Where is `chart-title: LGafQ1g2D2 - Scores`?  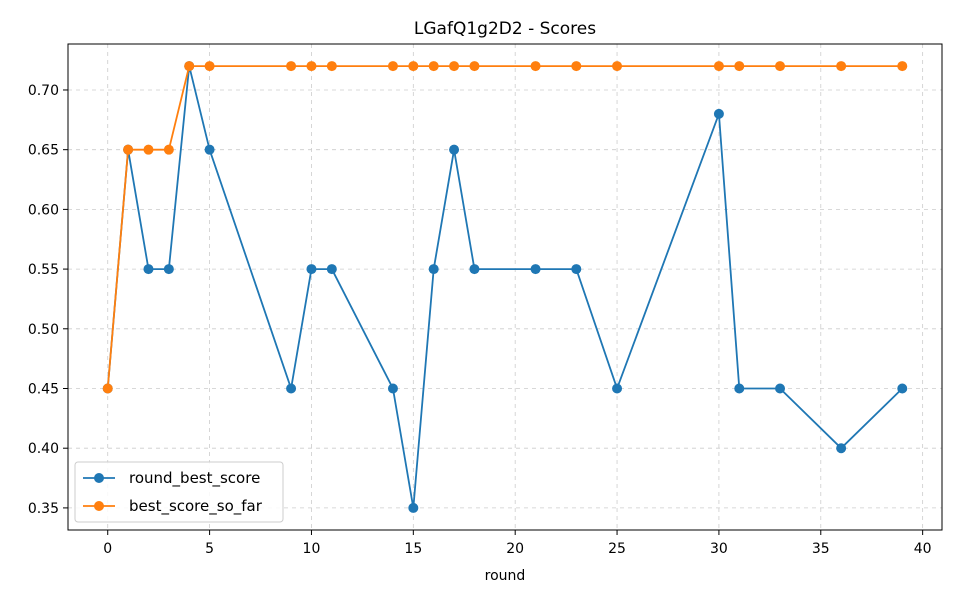 chart-title: LGafQ1g2D2 - Scores is located at coordinates (505, 29).